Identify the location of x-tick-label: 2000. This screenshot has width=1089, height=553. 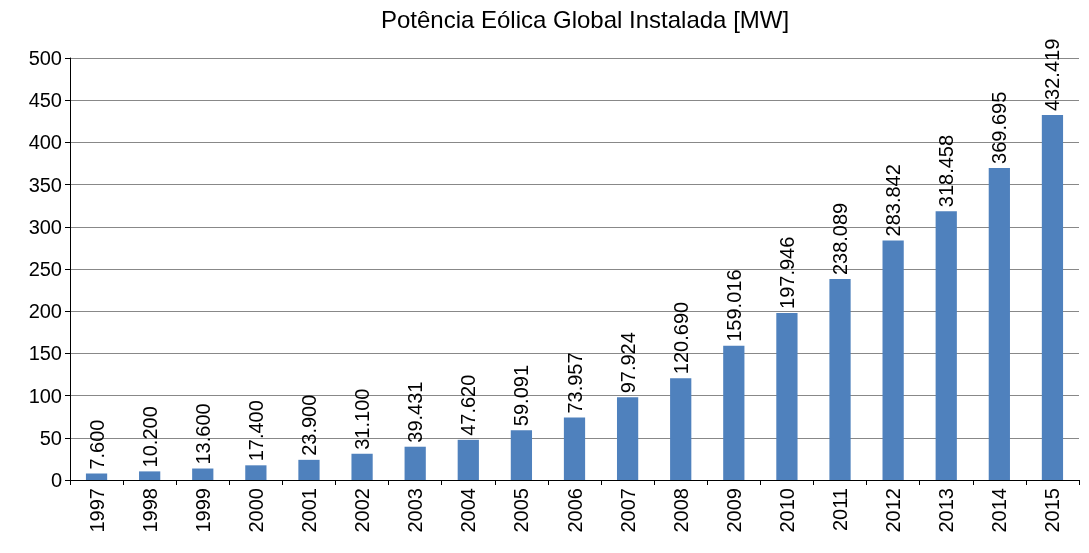
(255, 510).